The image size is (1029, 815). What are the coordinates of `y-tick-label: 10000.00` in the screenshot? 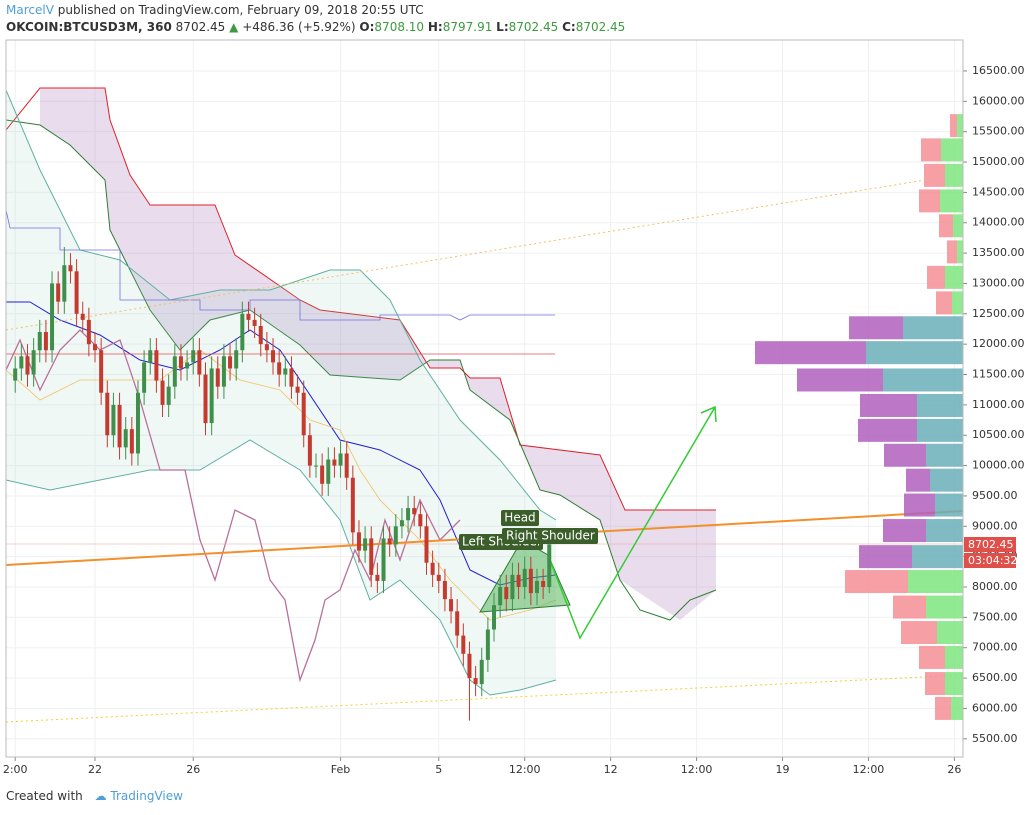 It's located at (998, 465).